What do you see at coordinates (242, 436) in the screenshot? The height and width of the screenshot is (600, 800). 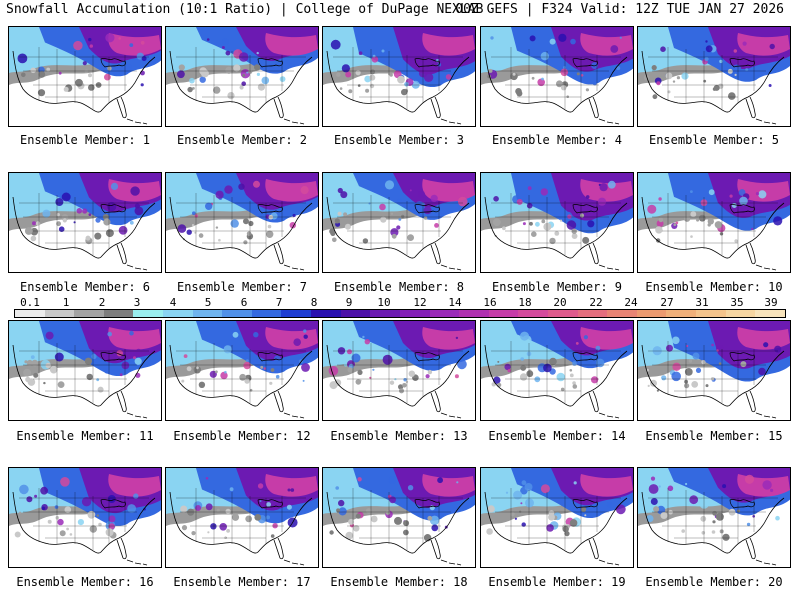 I see `ensemble-member-label: Ensemble Member: 12` at bounding box center [242, 436].